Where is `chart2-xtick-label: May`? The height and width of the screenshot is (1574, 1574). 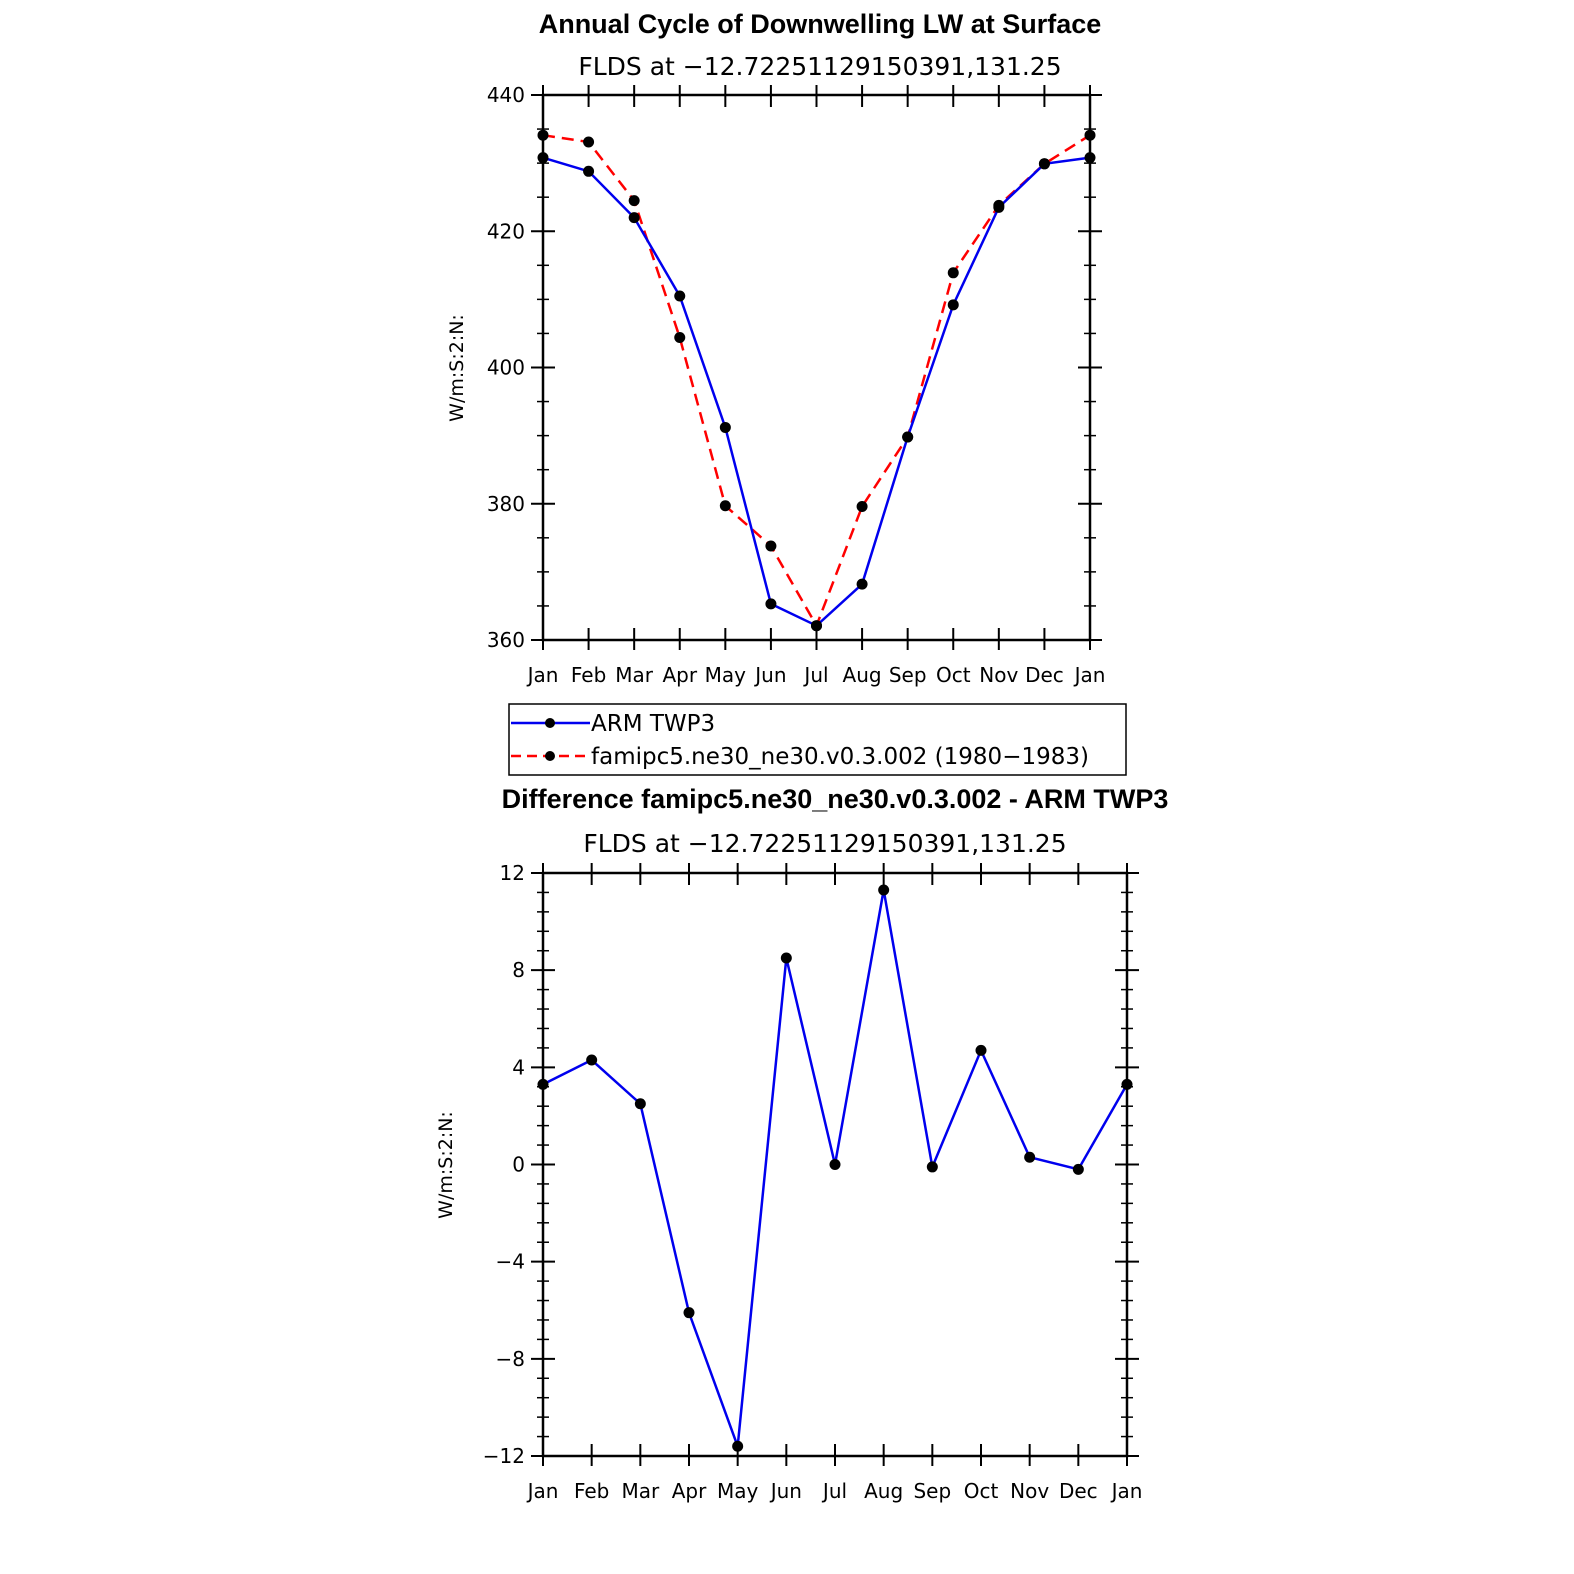 chart2-xtick-label: May is located at coordinates (738, 1491).